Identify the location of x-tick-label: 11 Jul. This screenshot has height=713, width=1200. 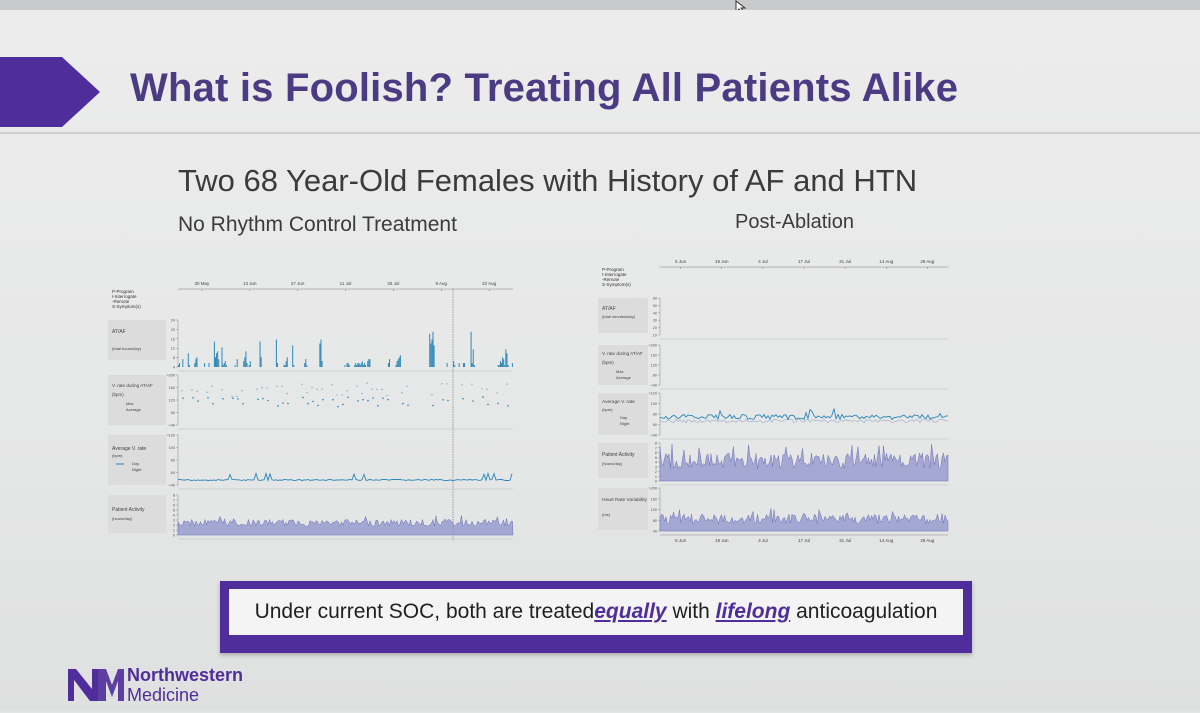
(346, 283).